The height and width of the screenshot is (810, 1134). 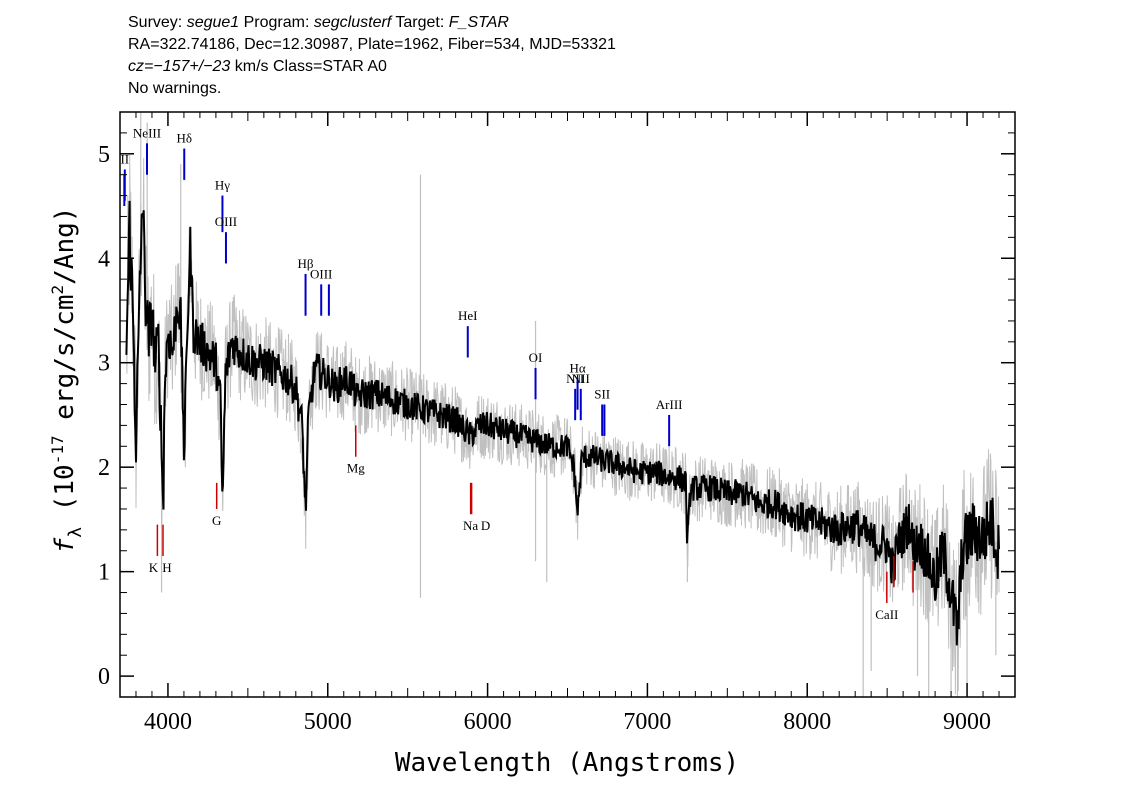 What do you see at coordinates (147, 132) in the screenshot?
I see `emission-line-label: NeIII` at bounding box center [147, 132].